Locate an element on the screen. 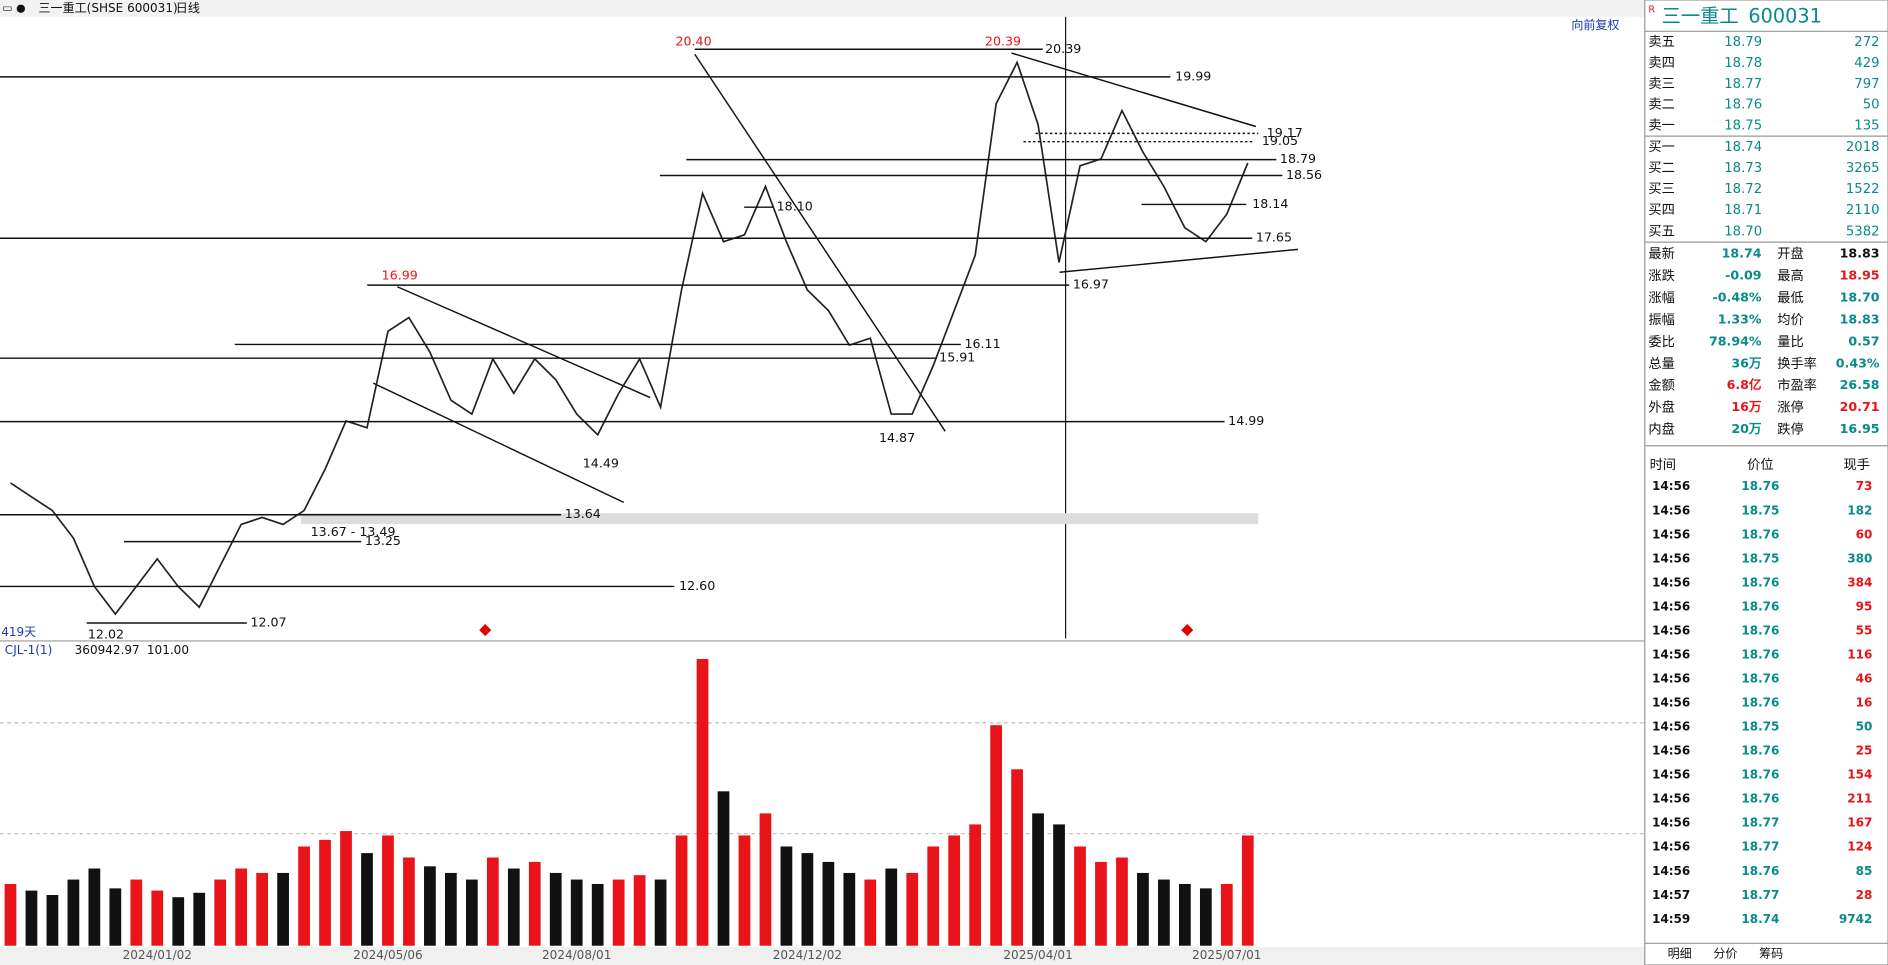 This screenshot has width=1888, height=965. low-label: 14.49 is located at coordinates (601, 462).